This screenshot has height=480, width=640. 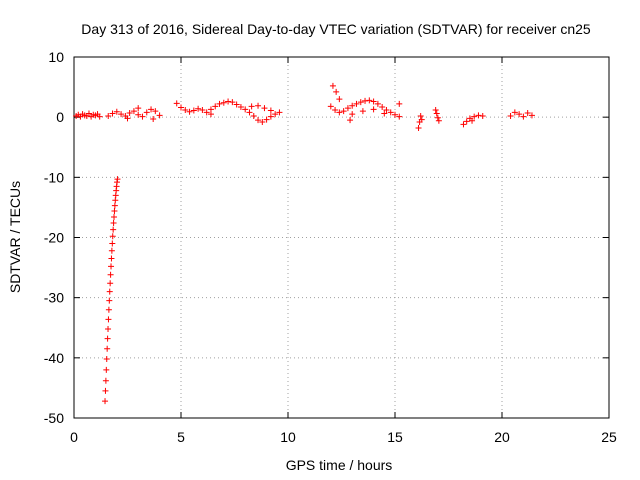 I want to click on x-tick-label: 5, so click(x=181, y=437).